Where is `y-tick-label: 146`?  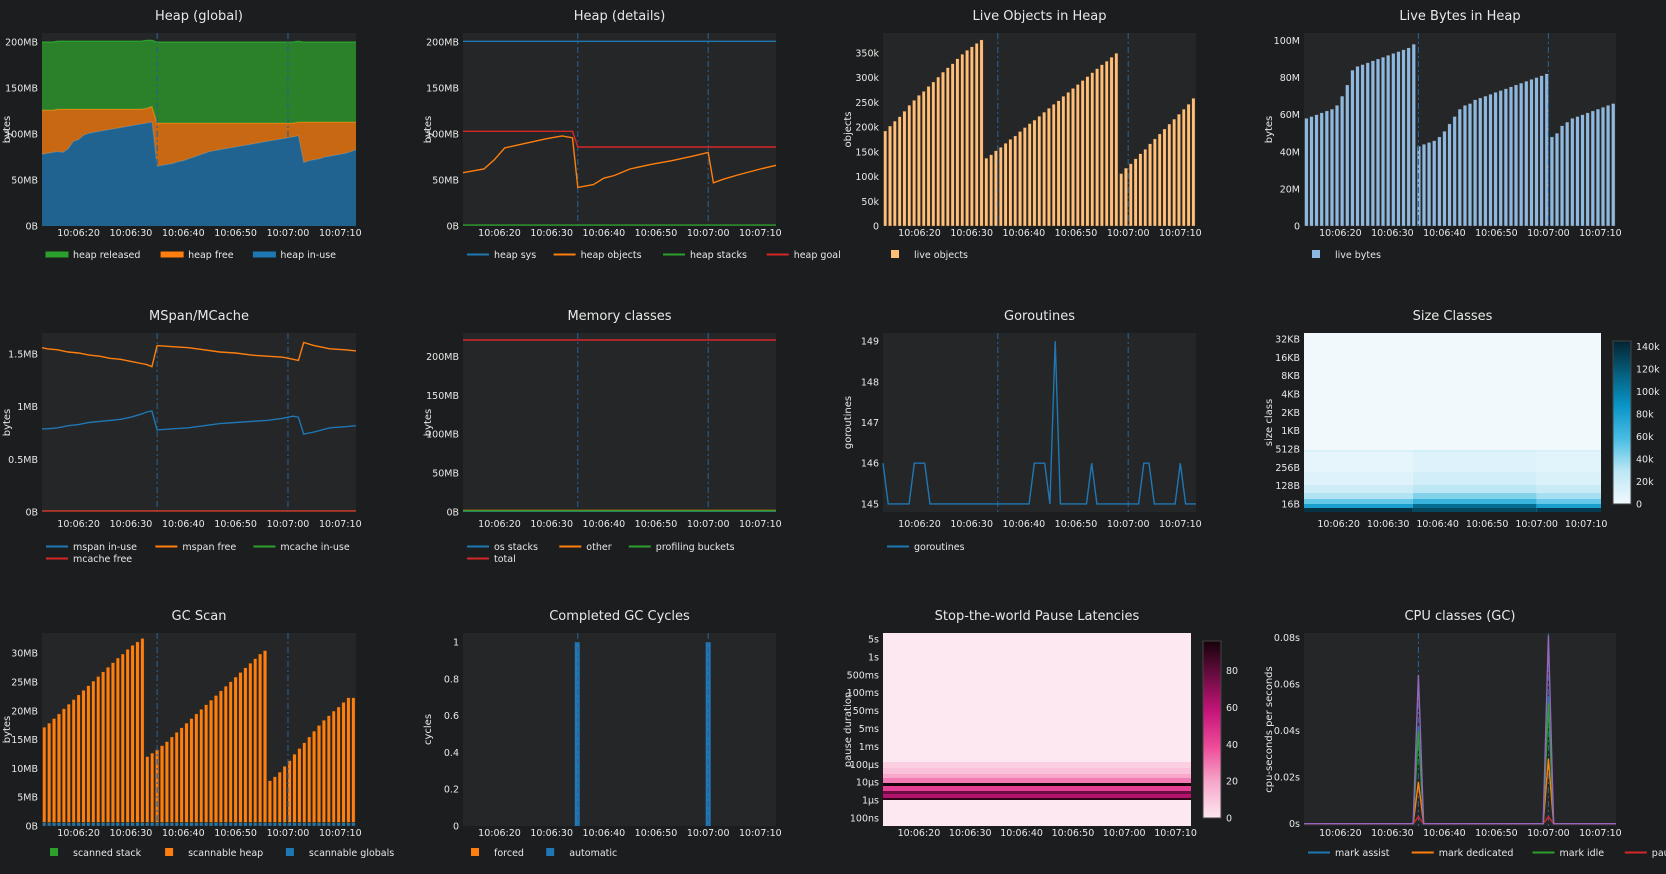
y-tick-label: 146 is located at coordinates (870, 464).